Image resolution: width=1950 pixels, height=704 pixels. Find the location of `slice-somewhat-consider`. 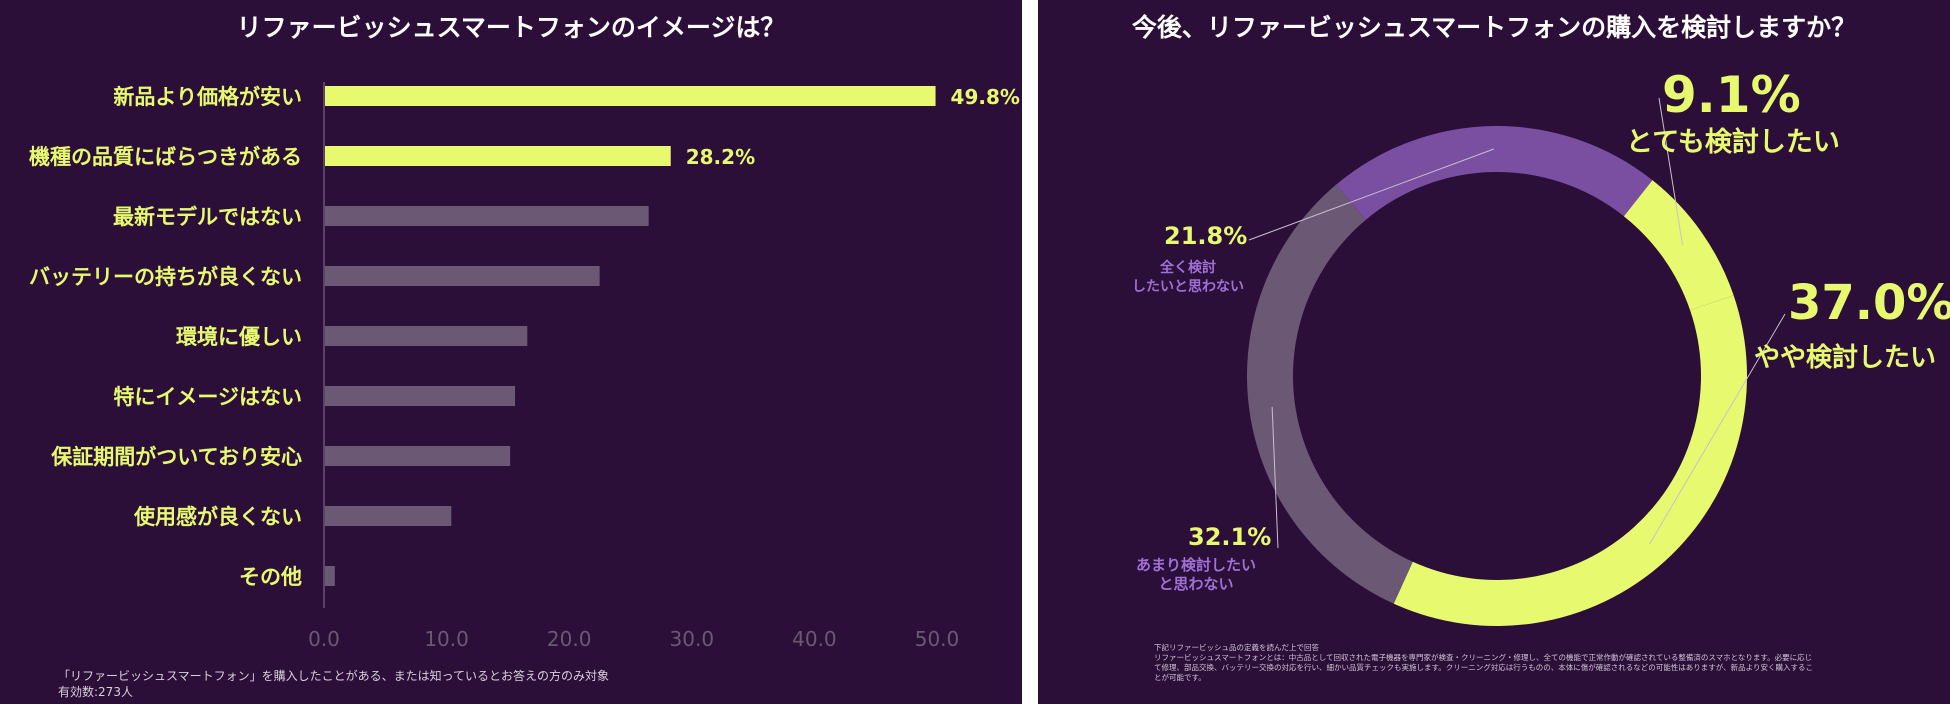

slice-somewhat-consider is located at coordinates (1570, 460).